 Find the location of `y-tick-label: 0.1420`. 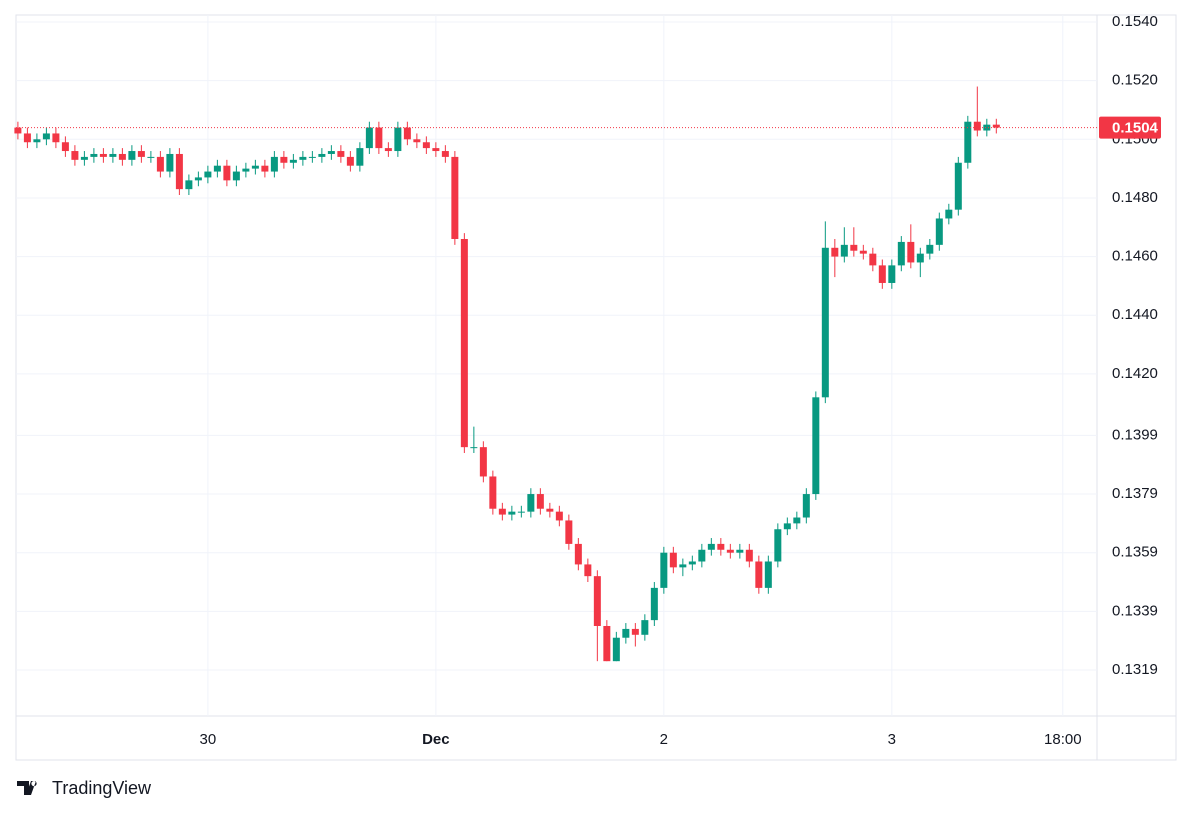

y-tick-label: 0.1420 is located at coordinates (1135, 373).